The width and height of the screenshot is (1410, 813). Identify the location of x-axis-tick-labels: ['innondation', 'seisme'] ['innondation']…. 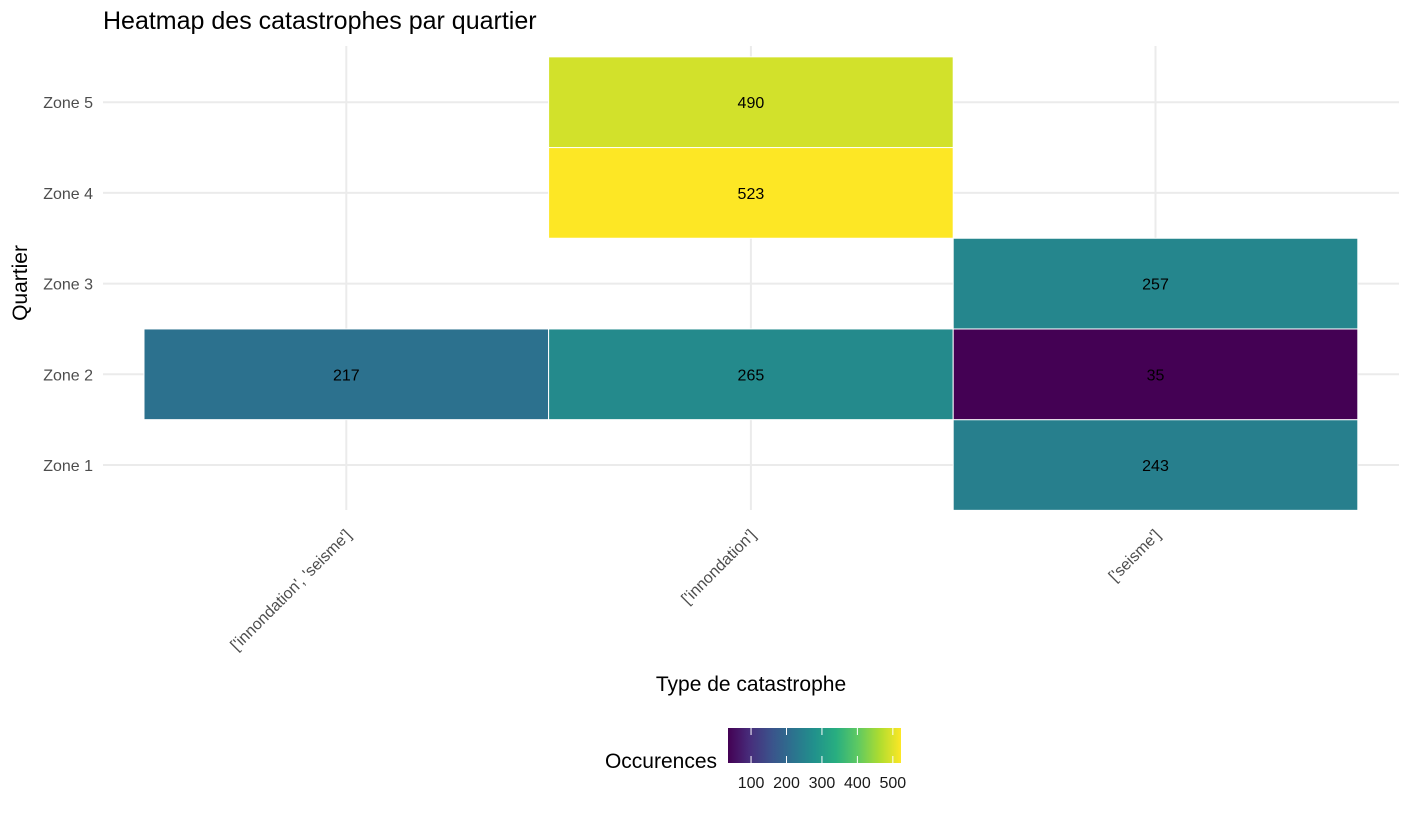
(696, 591).